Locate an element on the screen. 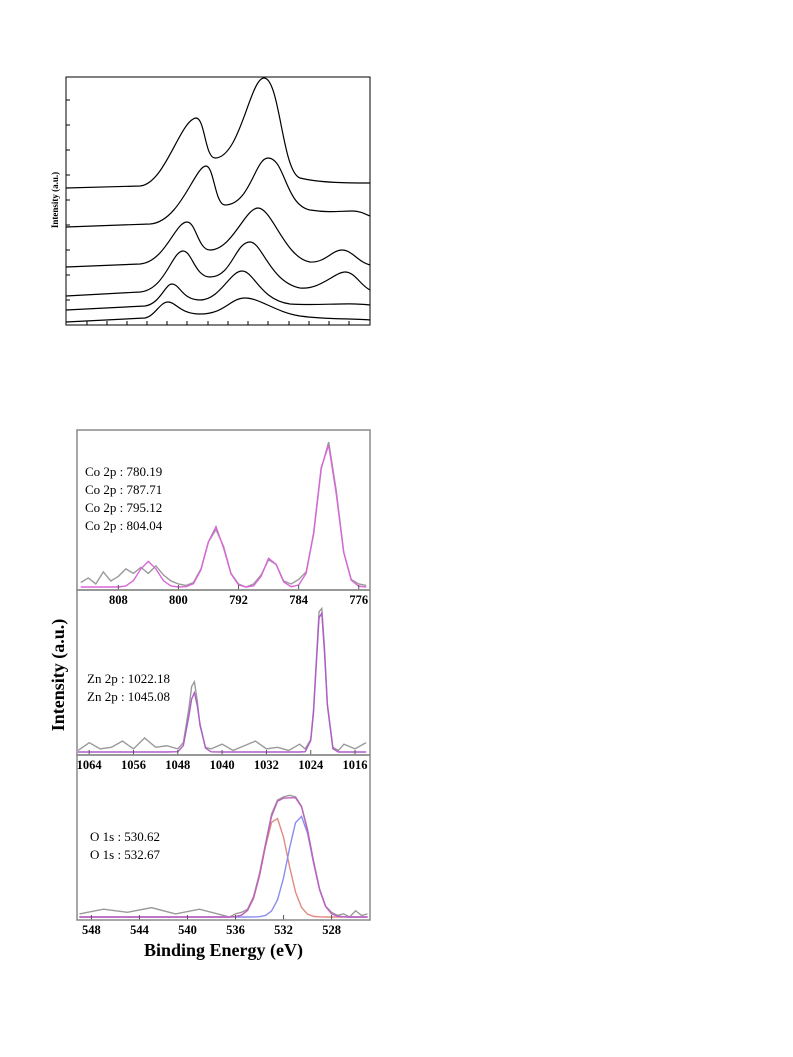 This screenshot has height=1057, width=793. annotation: Co 2p : 780.19 is located at coordinates (123, 471).